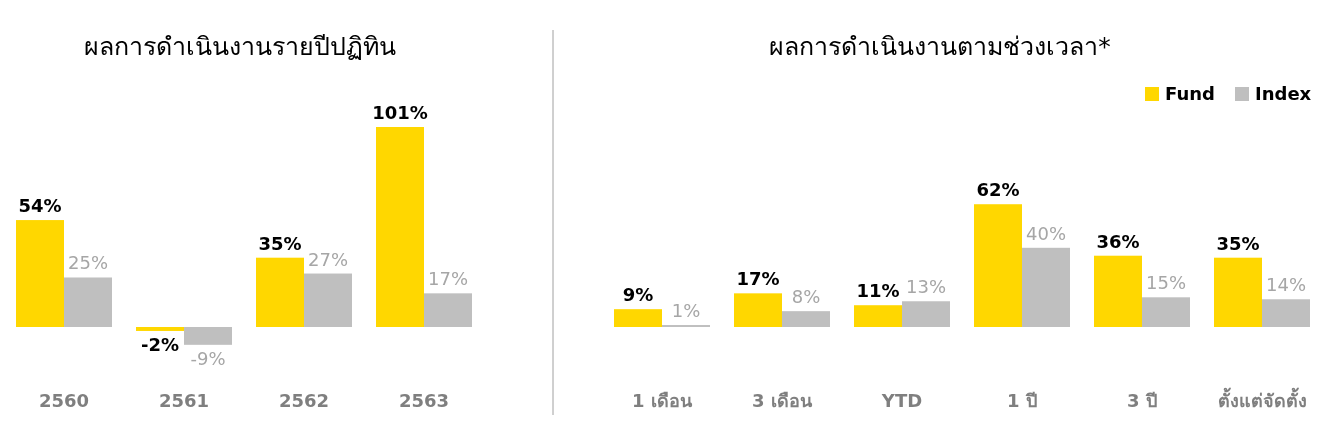  I want to click on data-label: 27%, so click(328, 259).